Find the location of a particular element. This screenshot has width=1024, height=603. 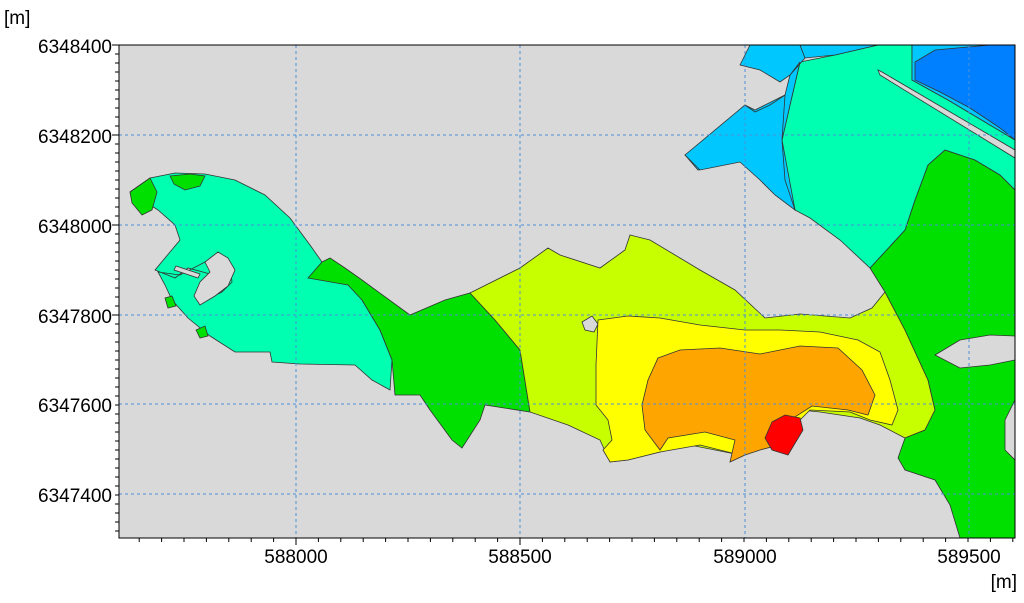

region-green-middle is located at coordinates (419, 353).